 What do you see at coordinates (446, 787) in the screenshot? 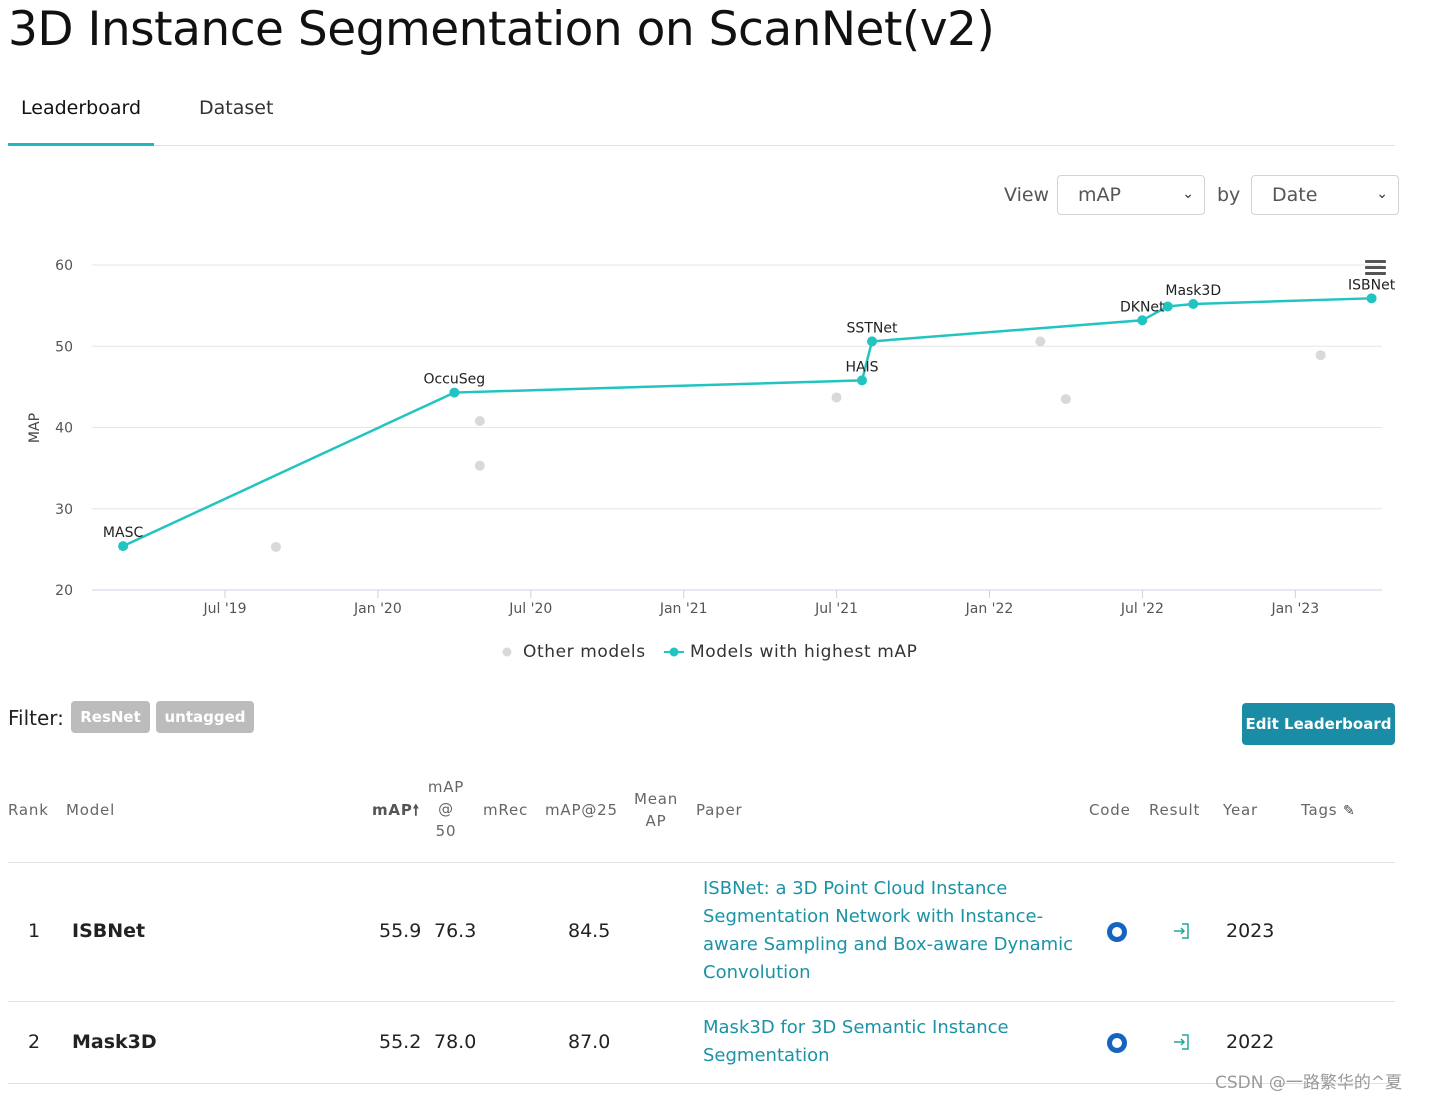
I see `header-map50-line1: mAP` at bounding box center [446, 787].